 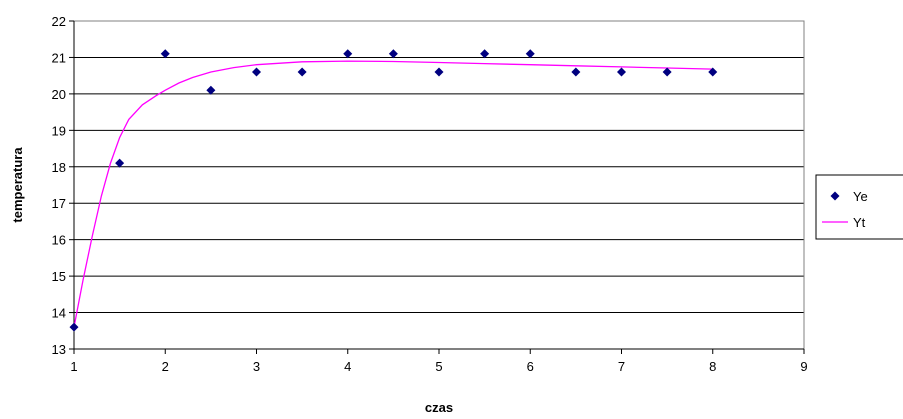 I want to click on x-tick-label: 5, so click(x=438, y=366).